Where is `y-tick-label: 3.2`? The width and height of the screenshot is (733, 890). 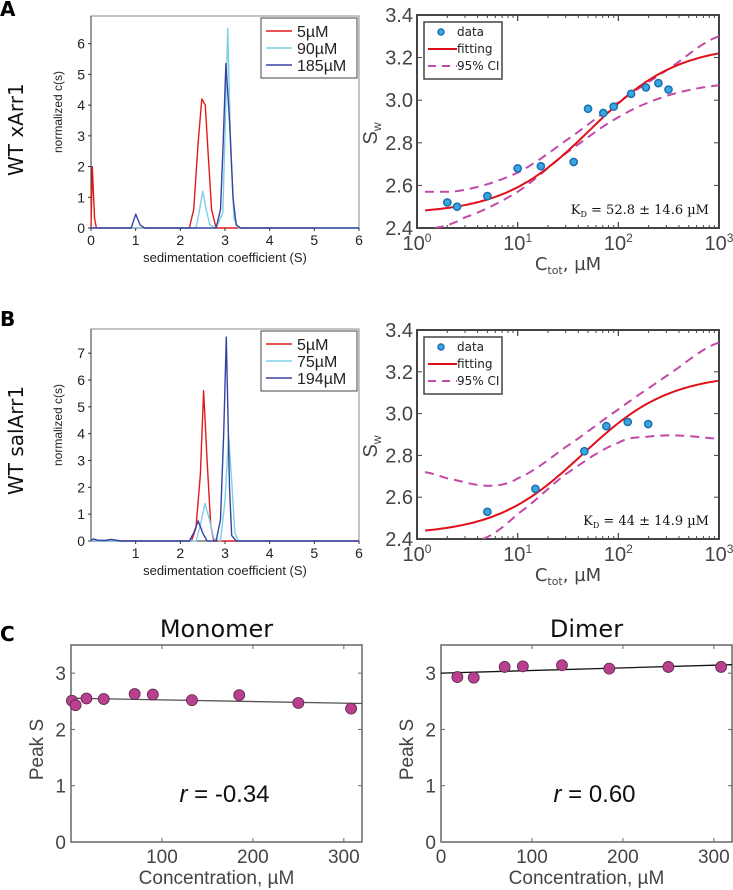 y-tick-label: 3.2 is located at coordinates (399, 59).